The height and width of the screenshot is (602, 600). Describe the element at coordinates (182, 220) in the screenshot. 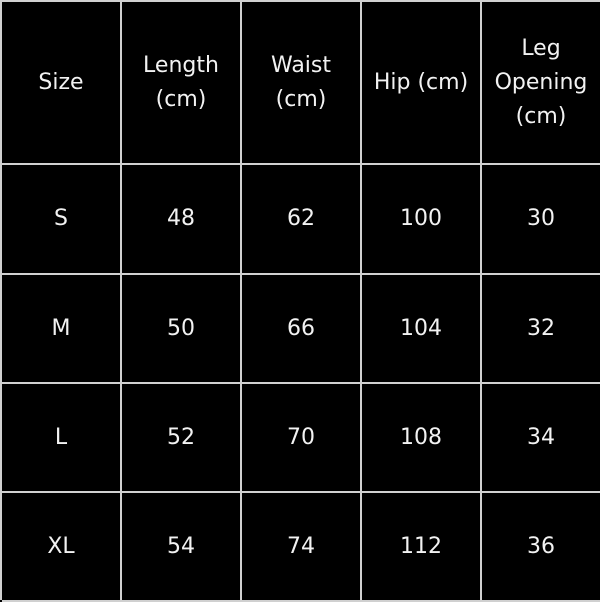

I see `measurement-cell: 48` at that location.